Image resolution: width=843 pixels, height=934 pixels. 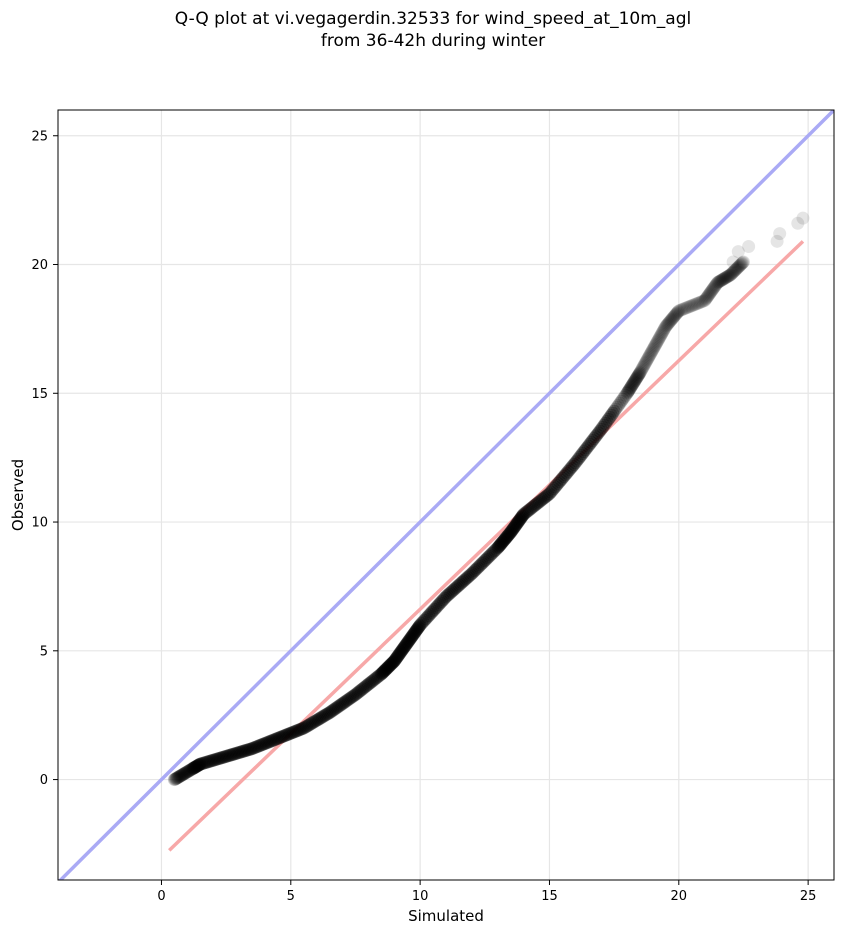 I want to click on x-tick-label: 10, so click(x=420, y=896).